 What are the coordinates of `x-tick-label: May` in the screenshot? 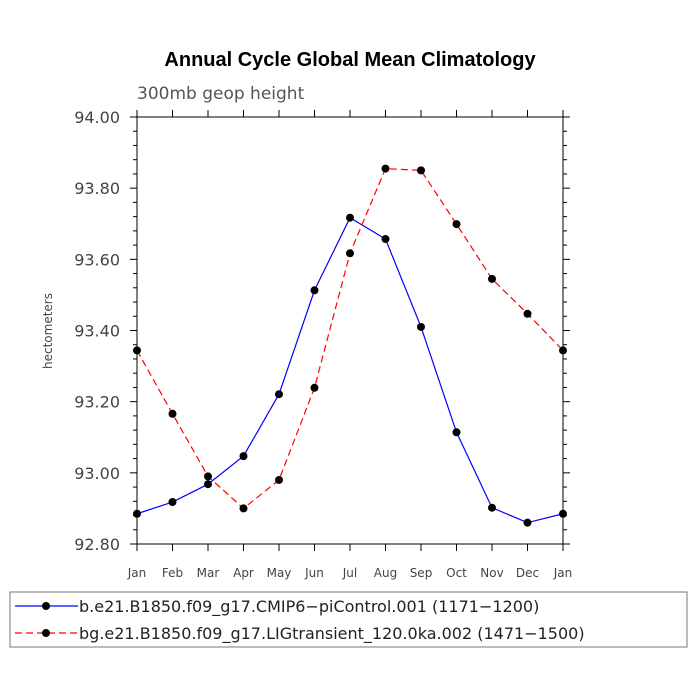 It's located at (279, 573).